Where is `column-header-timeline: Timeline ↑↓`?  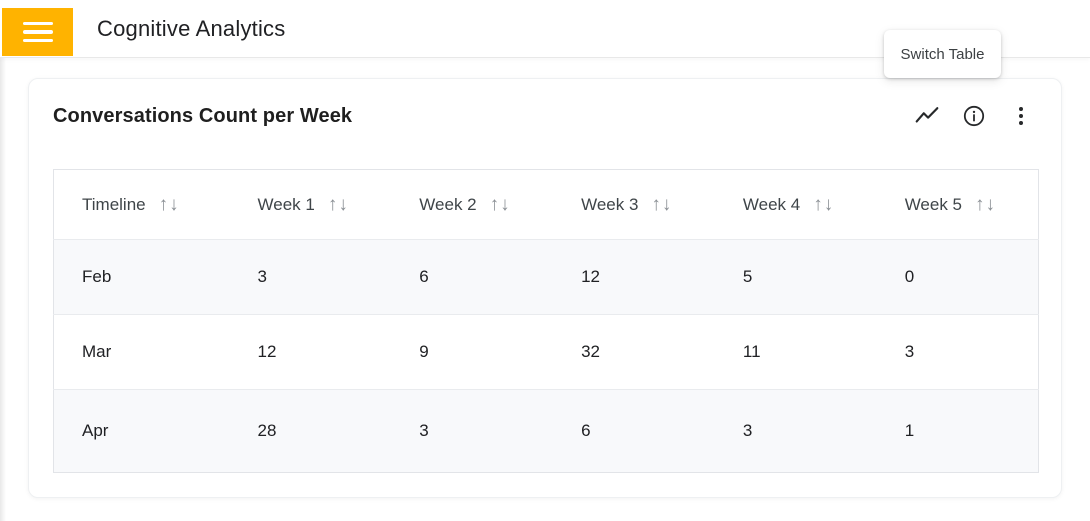 column-header-timeline: Timeline ↑↓ is located at coordinates (130, 204).